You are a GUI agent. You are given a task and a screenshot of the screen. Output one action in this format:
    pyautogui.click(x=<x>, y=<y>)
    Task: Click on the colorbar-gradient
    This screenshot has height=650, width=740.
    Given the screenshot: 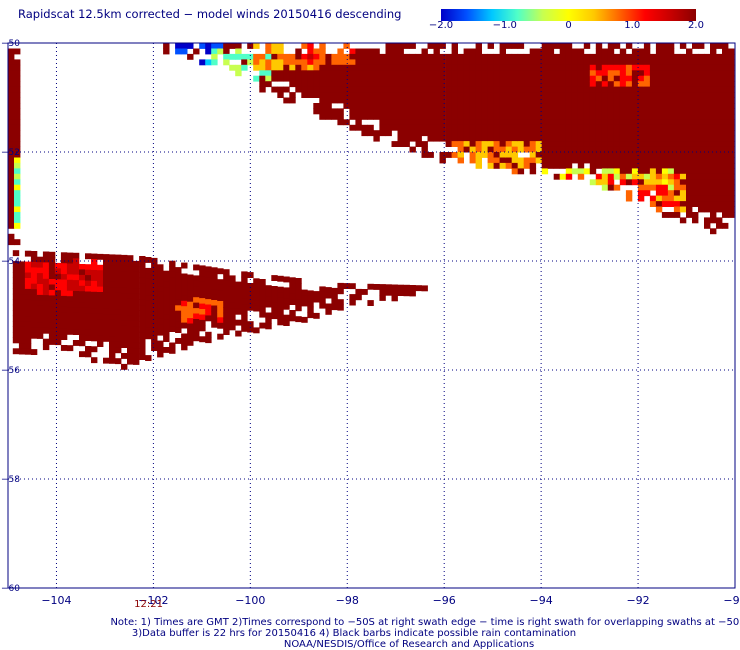 What is the action you would take?
    pyautogui.click(x=568, y=15)
    